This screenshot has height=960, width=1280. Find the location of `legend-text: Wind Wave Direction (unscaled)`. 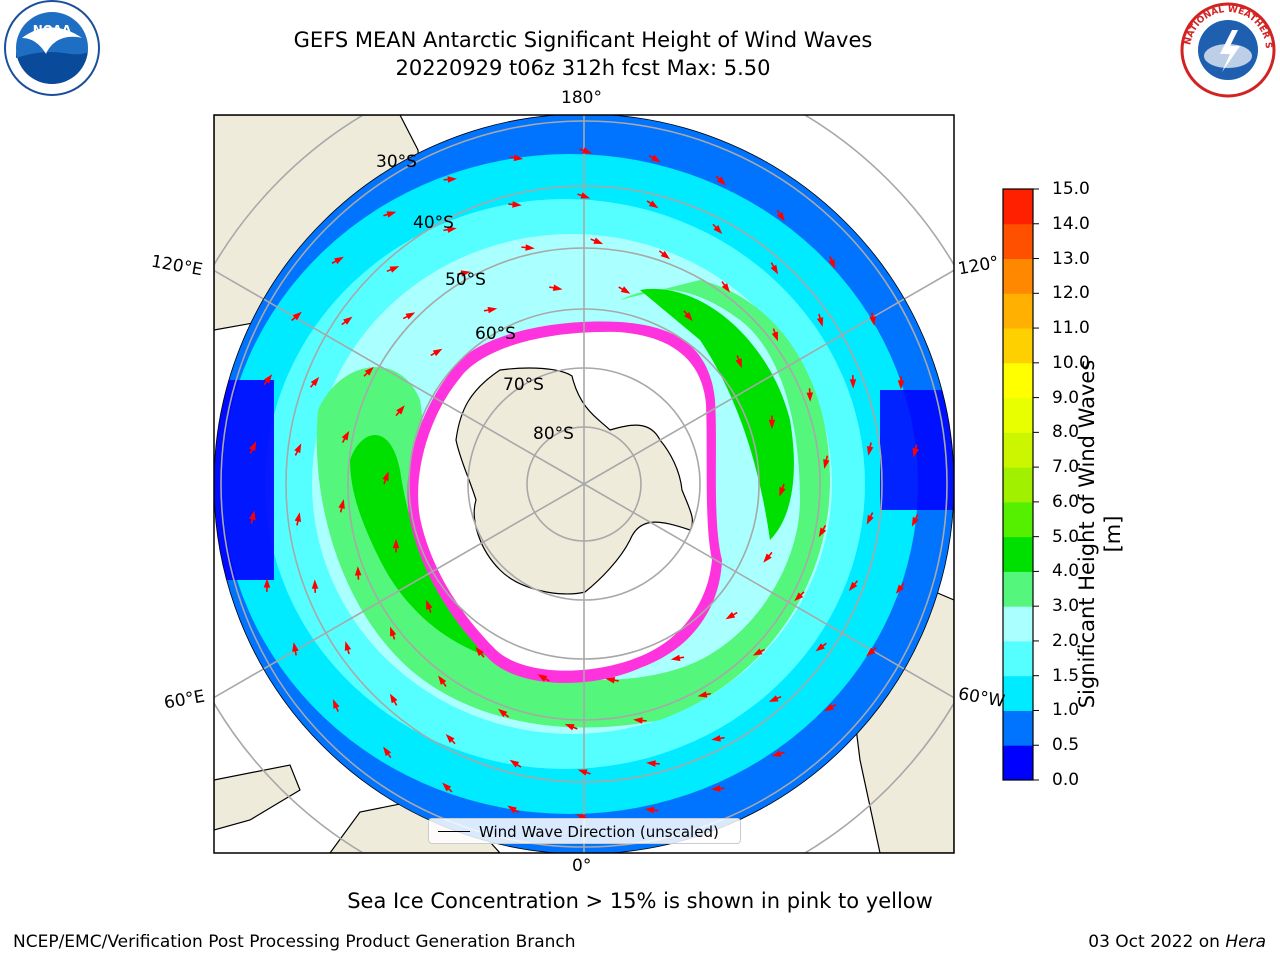

legend-text: Wind Wave Direction (unscaled) is located at coordinates (599, 832).